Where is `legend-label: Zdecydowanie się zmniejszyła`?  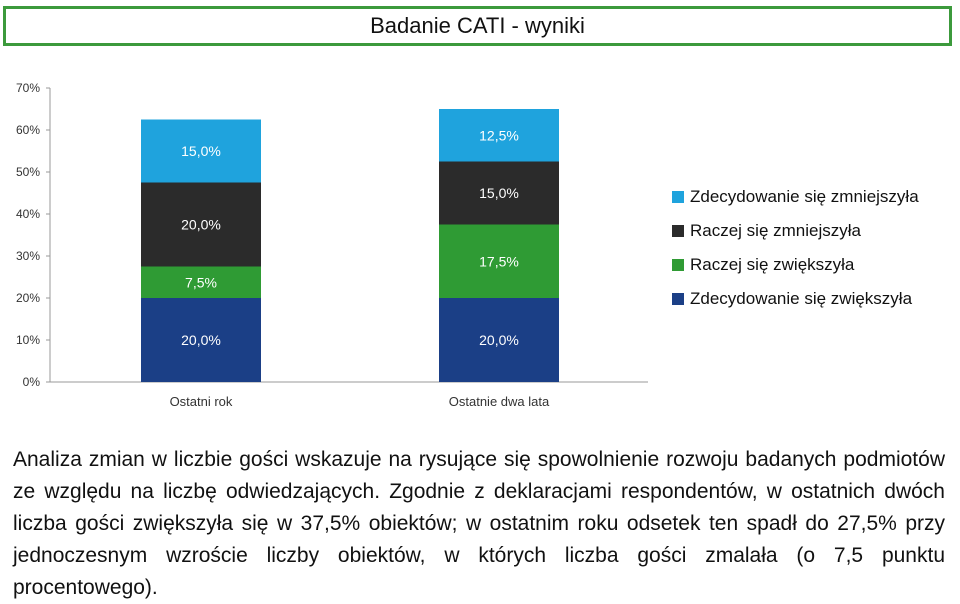
legend-label: Zdecydowanie się zmniejszyła is located at coordinates (804, 196).